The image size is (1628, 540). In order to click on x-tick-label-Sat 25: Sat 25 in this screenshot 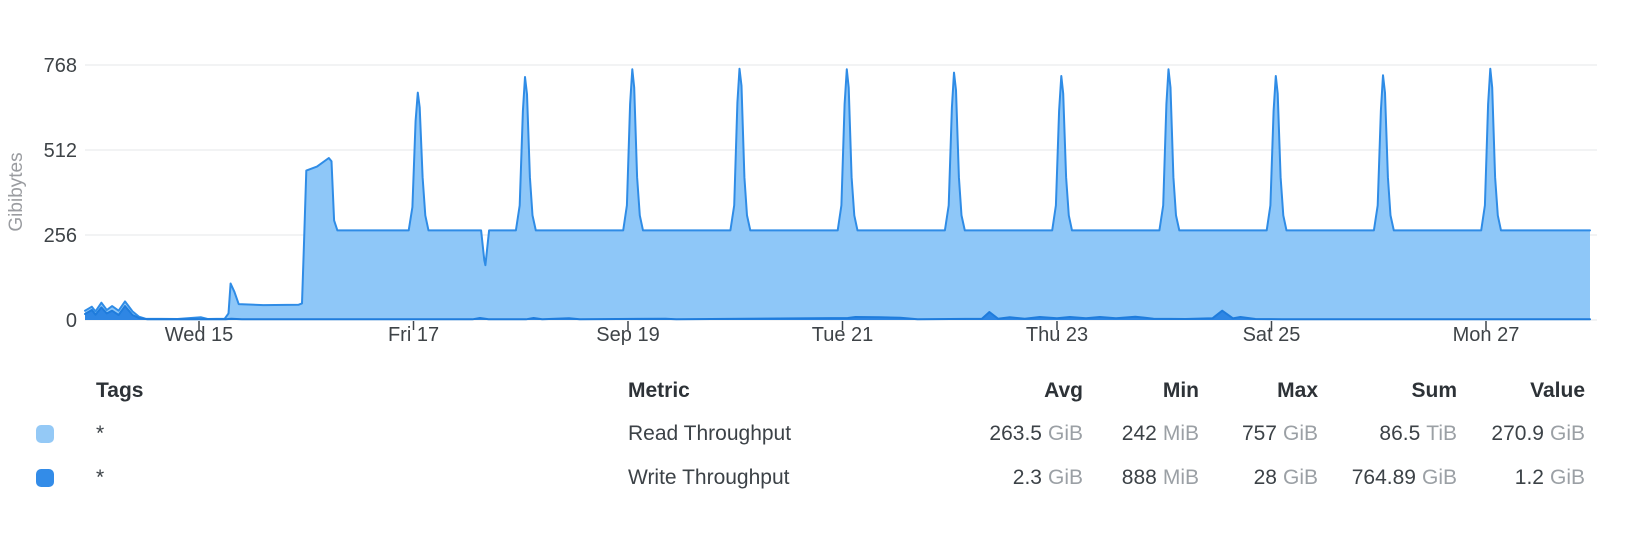, I will do `click(1272, 335)`.